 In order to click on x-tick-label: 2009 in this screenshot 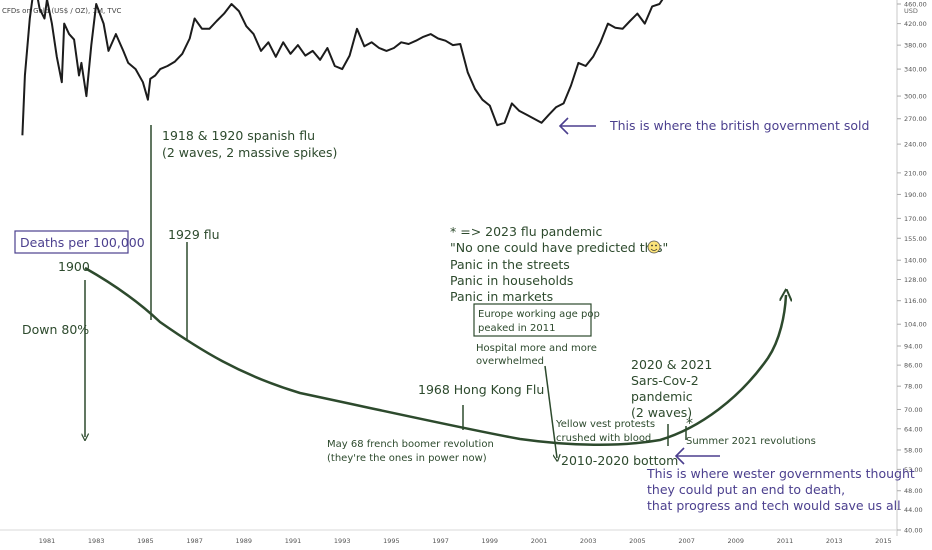, I will do `click(736, 541)`.